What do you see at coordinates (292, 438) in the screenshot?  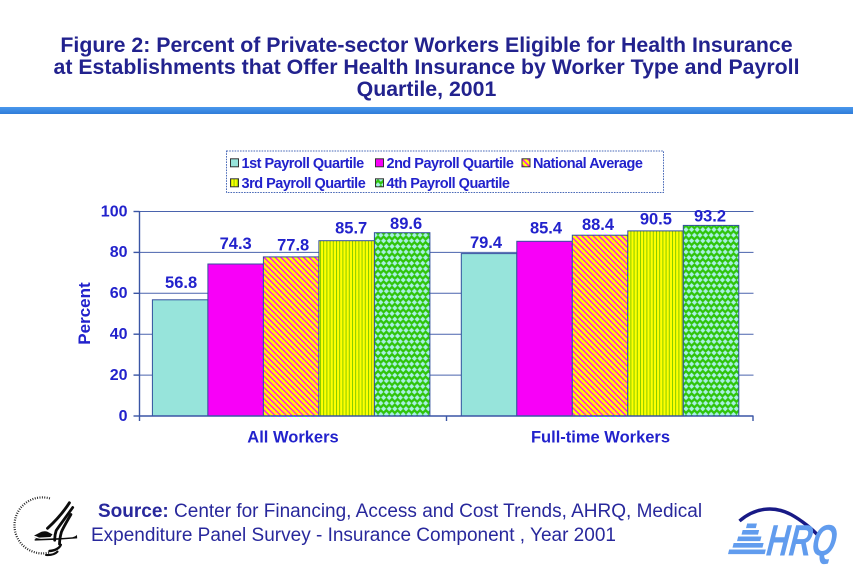 I see `svg-text: All Workers` at bounding box center [292, 438].